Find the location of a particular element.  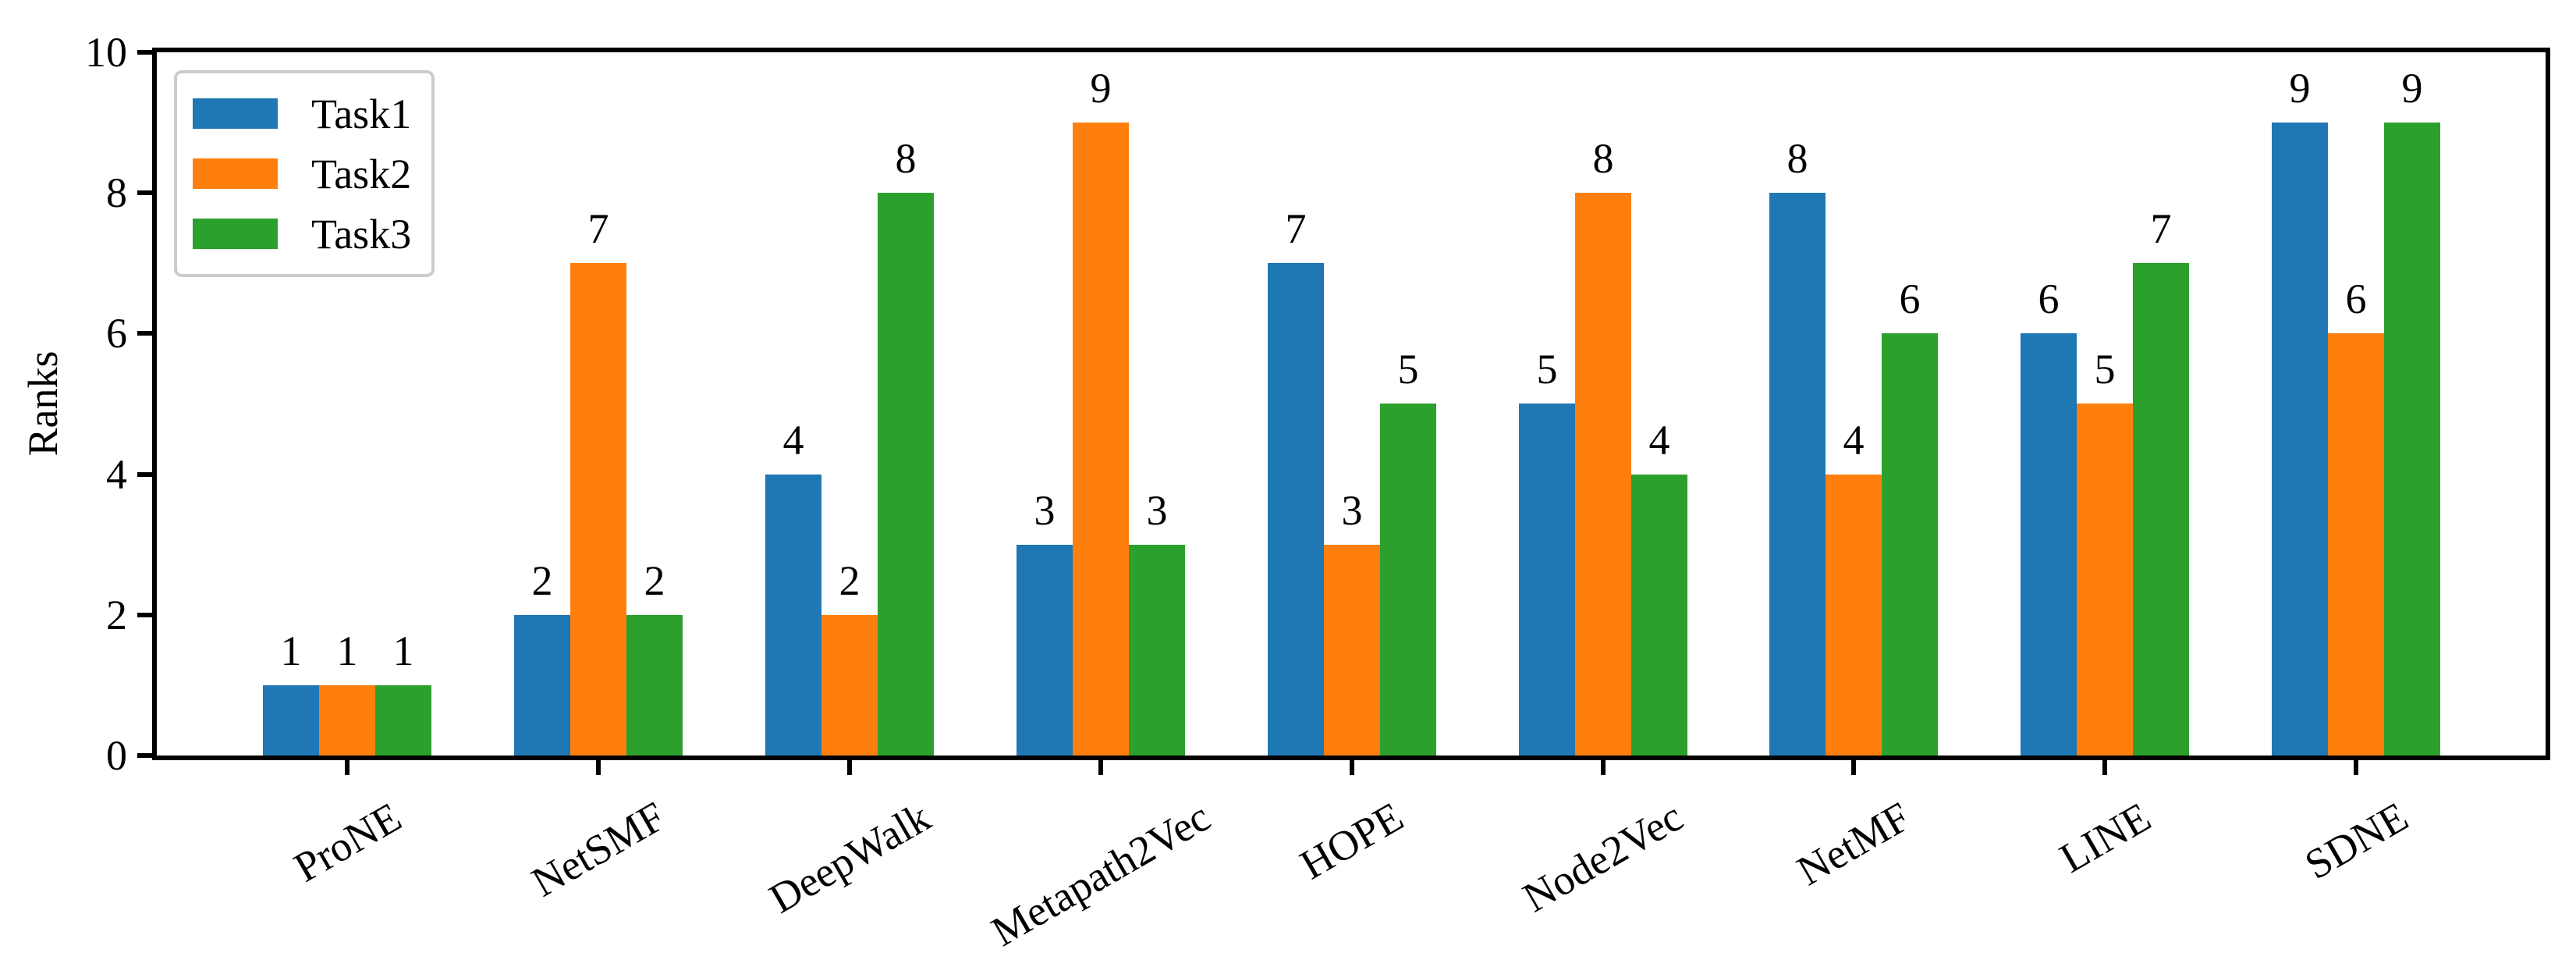

x-tick-label: ProNE is located at coordinates (347, 841).